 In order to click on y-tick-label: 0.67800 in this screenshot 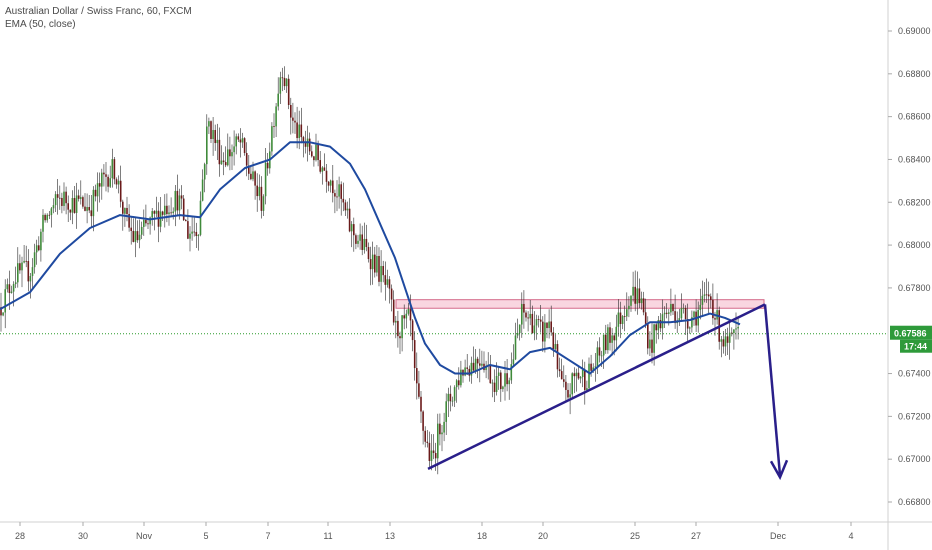, I will do `click(914, 288)`.